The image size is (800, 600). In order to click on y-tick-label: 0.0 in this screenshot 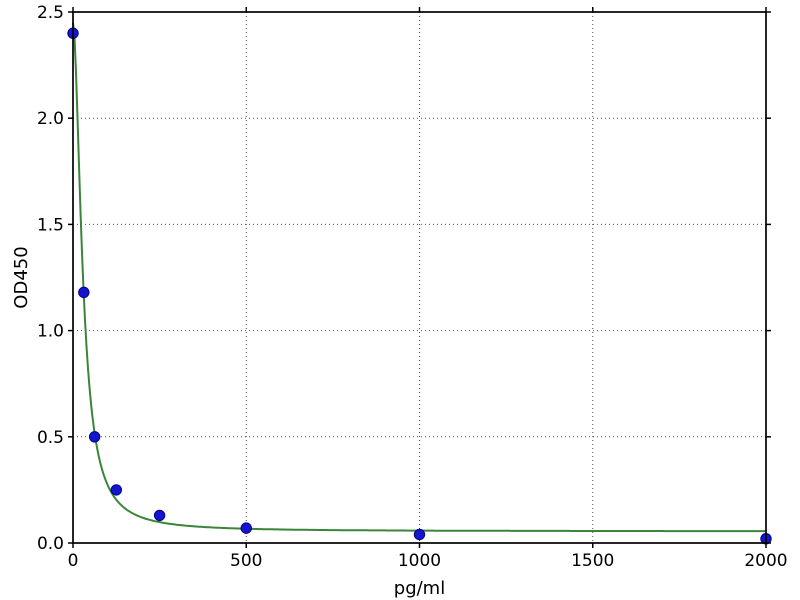, I will do `click(50, 544)`.